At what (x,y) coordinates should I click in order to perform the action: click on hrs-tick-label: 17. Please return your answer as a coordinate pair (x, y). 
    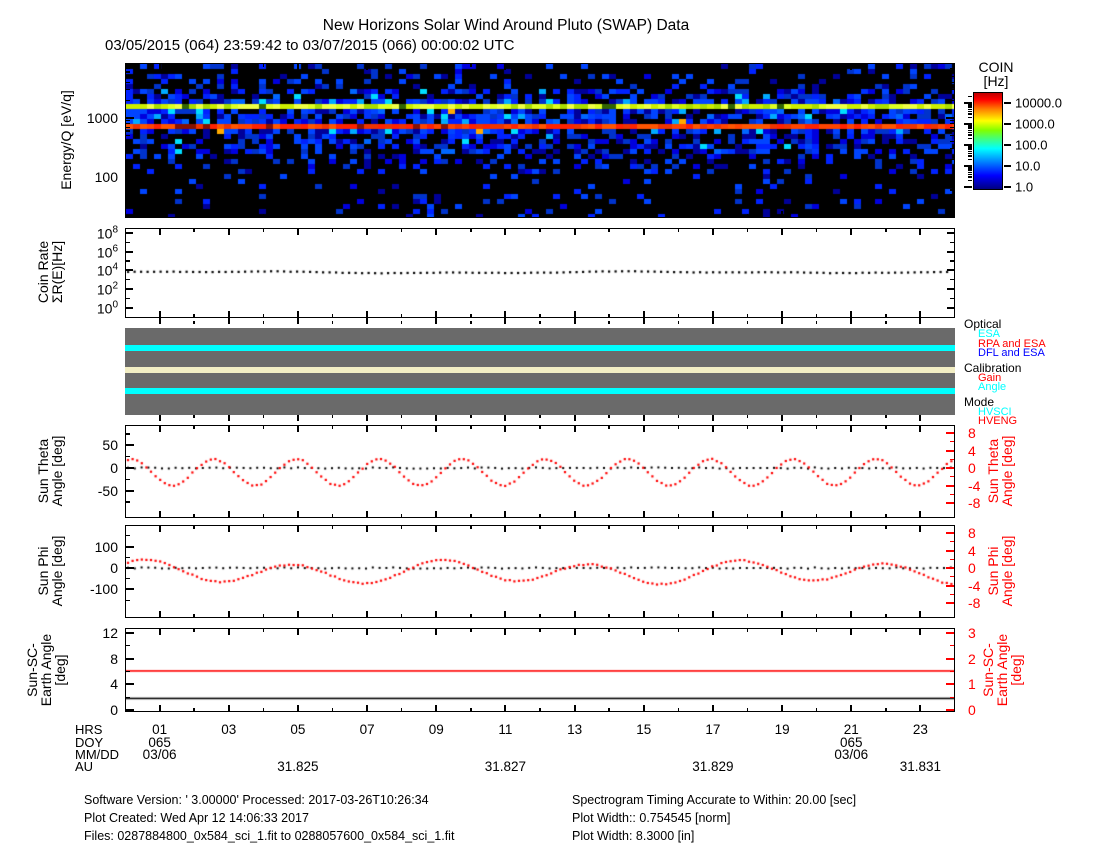
    Looking at the image, I should click on (713, 729).